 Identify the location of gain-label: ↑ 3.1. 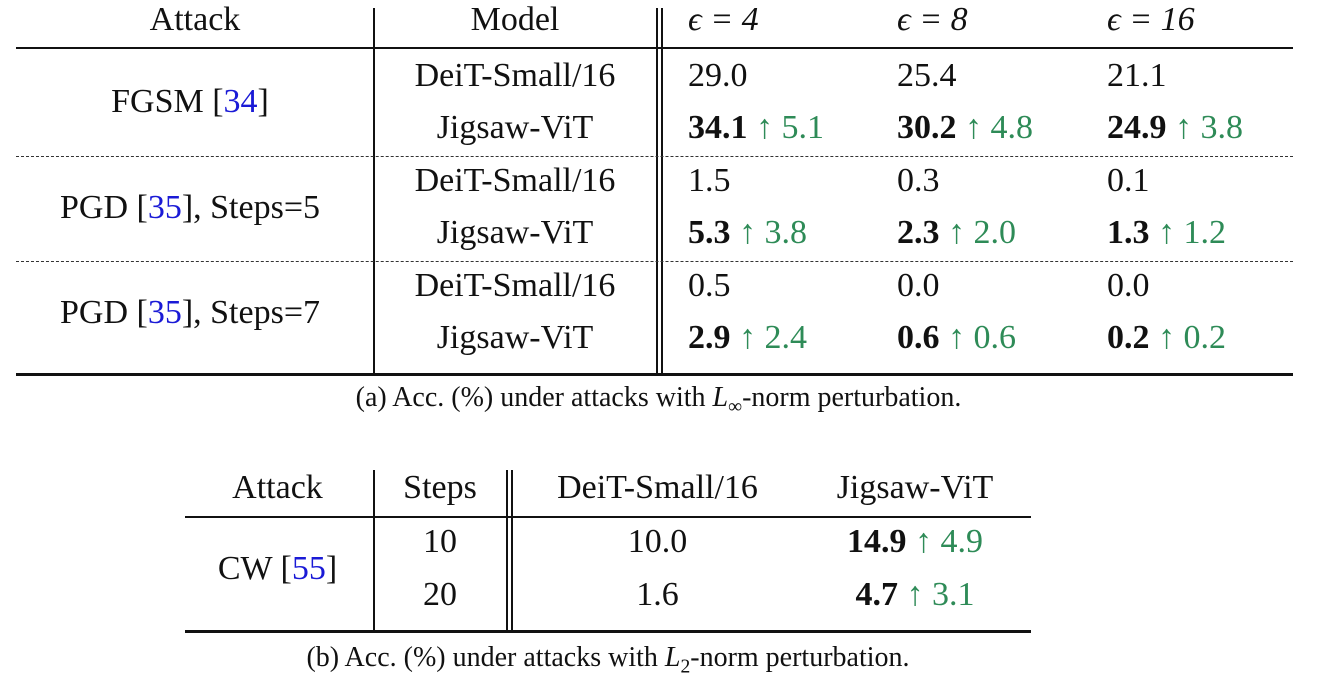
(940, 594).